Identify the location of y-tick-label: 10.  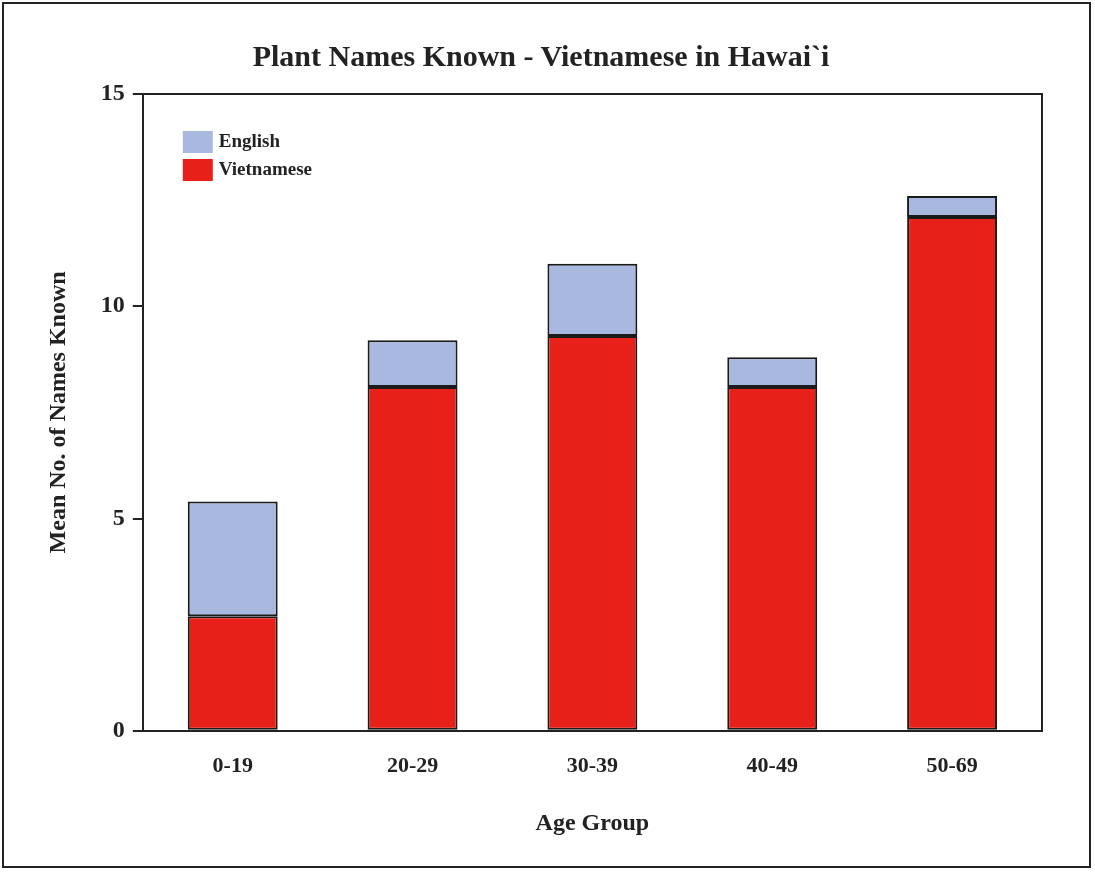
(112, 304).